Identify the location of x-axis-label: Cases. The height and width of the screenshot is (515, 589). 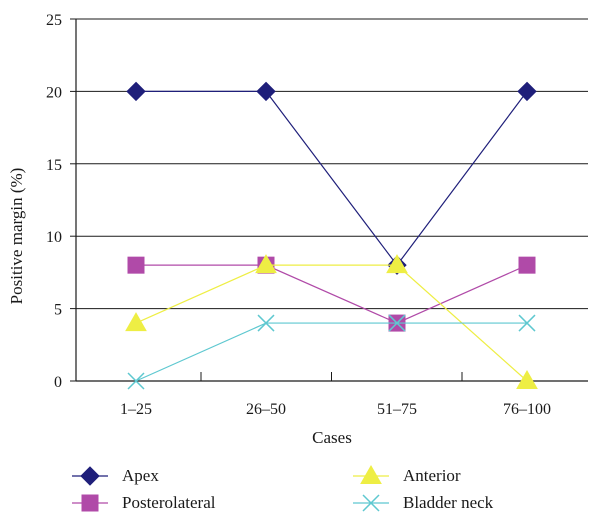
(332, 437).